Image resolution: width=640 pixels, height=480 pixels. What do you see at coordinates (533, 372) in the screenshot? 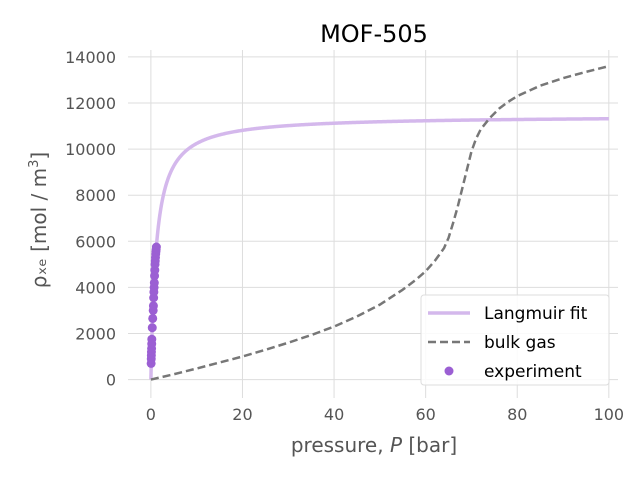
I see `legend-label-experiment: experiment` at bounding box center [533, 372].